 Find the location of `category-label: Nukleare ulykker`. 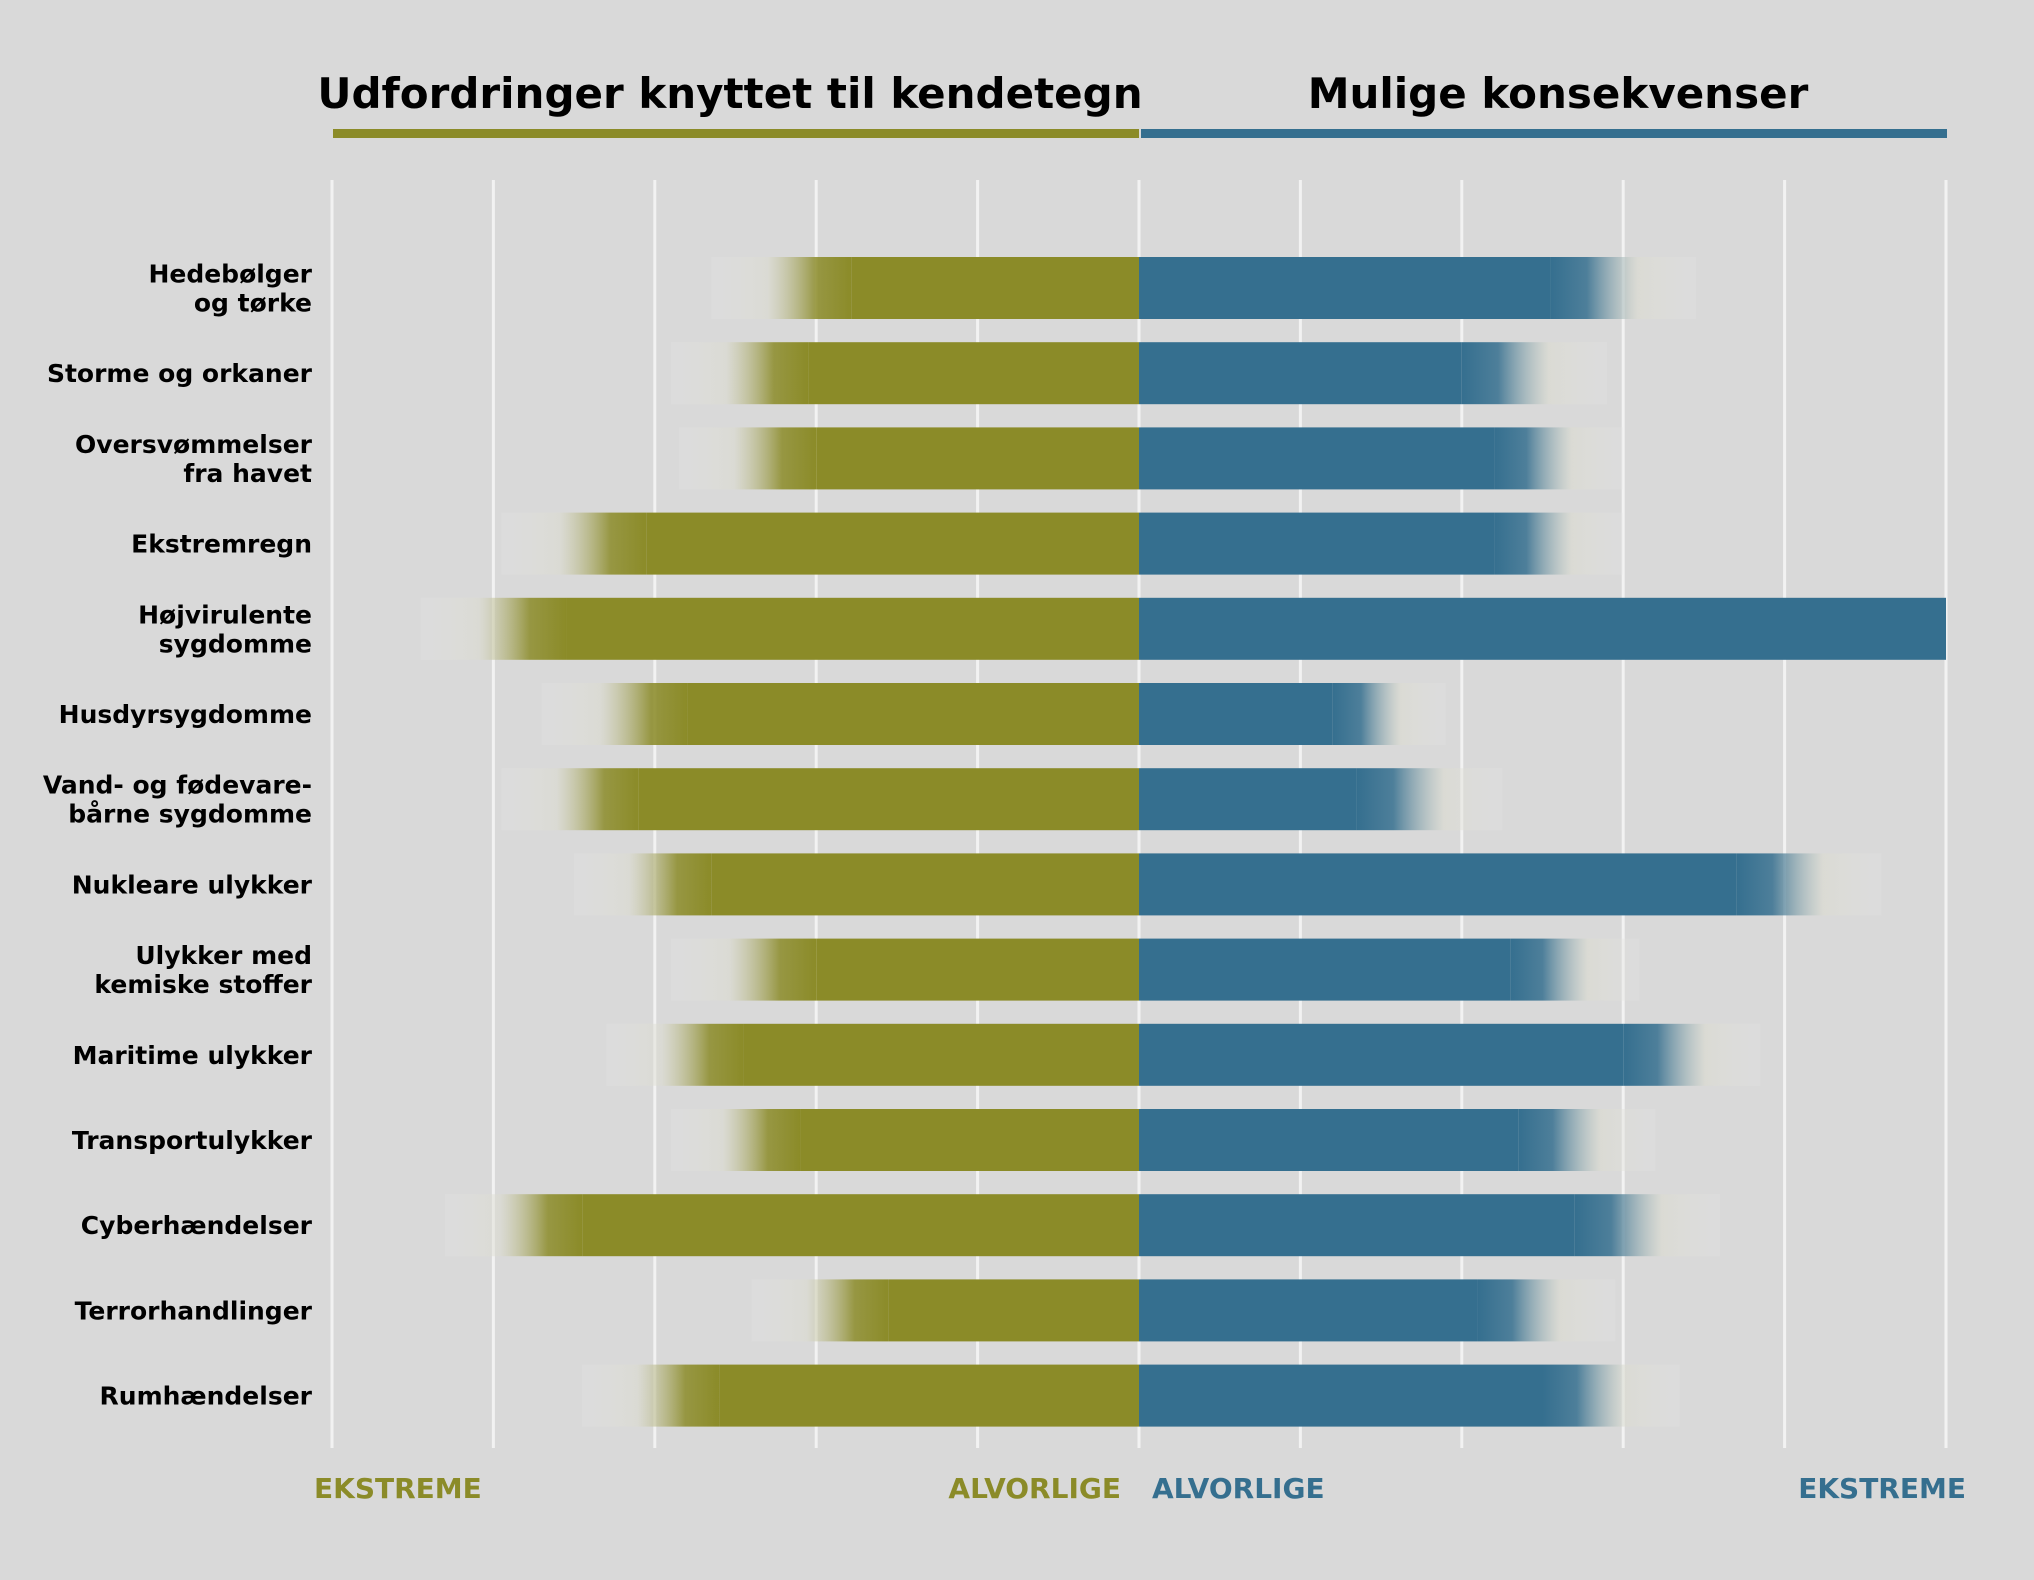

category-label: Nukleare ulykker is located at coordinates (192, 884).